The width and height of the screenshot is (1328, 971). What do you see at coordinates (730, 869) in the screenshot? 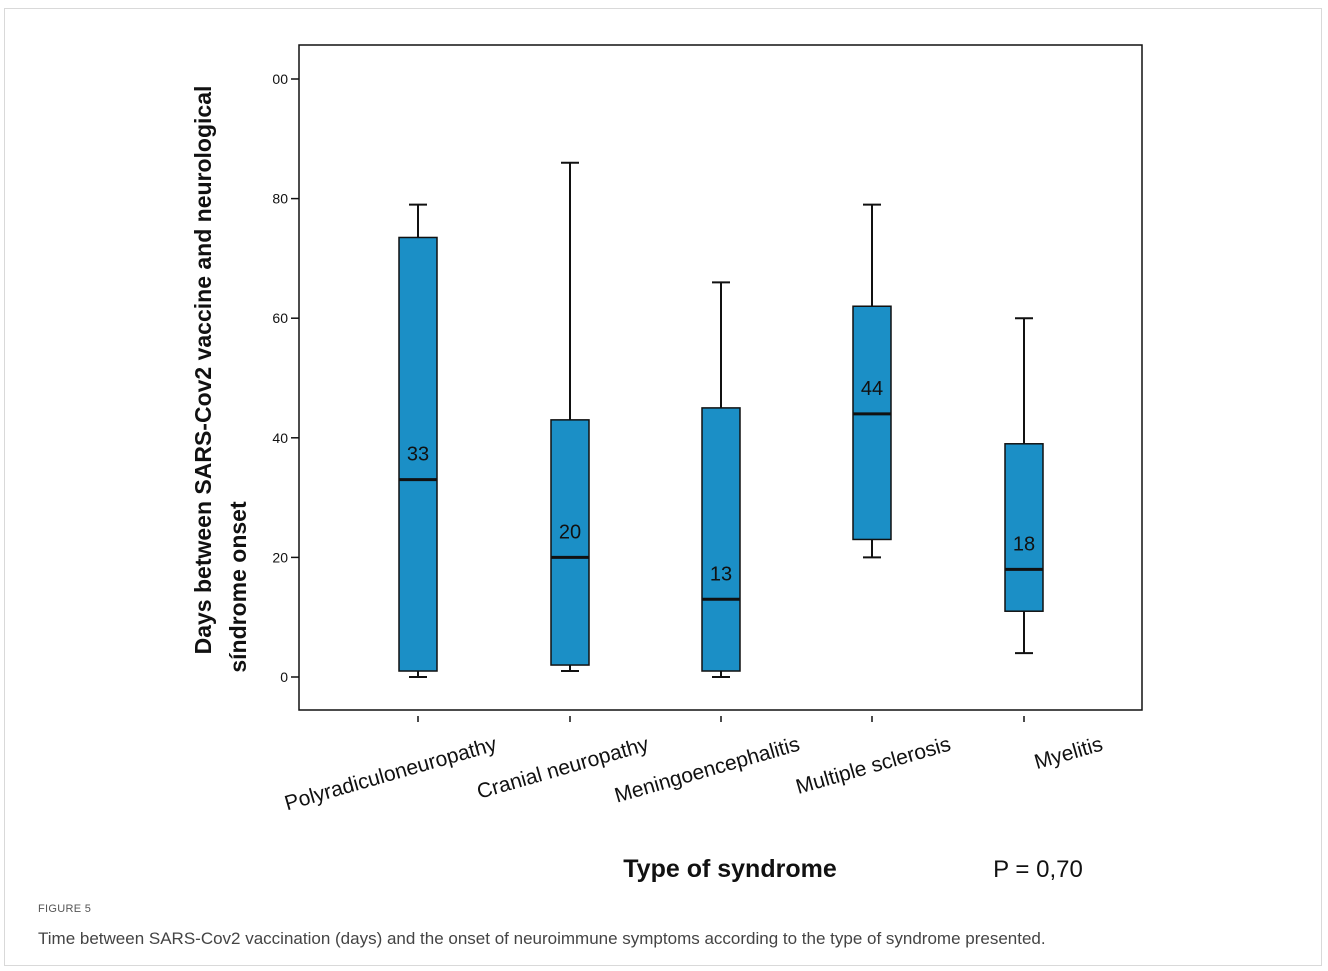
I see `x-axis-label: Type of syndrome` at bounding box center [730, 869].